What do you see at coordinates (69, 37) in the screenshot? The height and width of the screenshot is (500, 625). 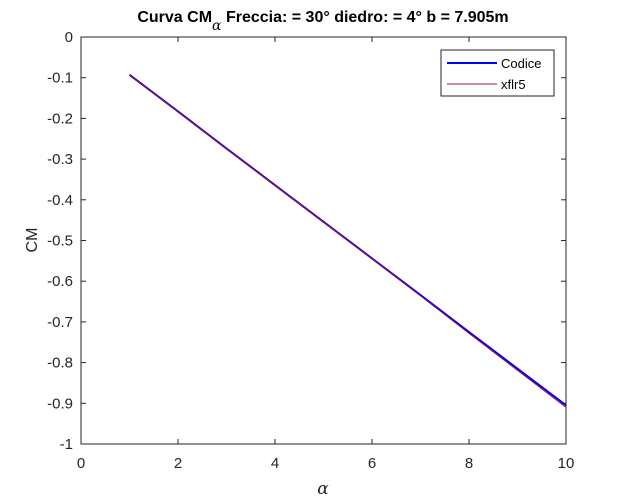 I see `y-tick-label: 0` at bounding box center [69, 37].